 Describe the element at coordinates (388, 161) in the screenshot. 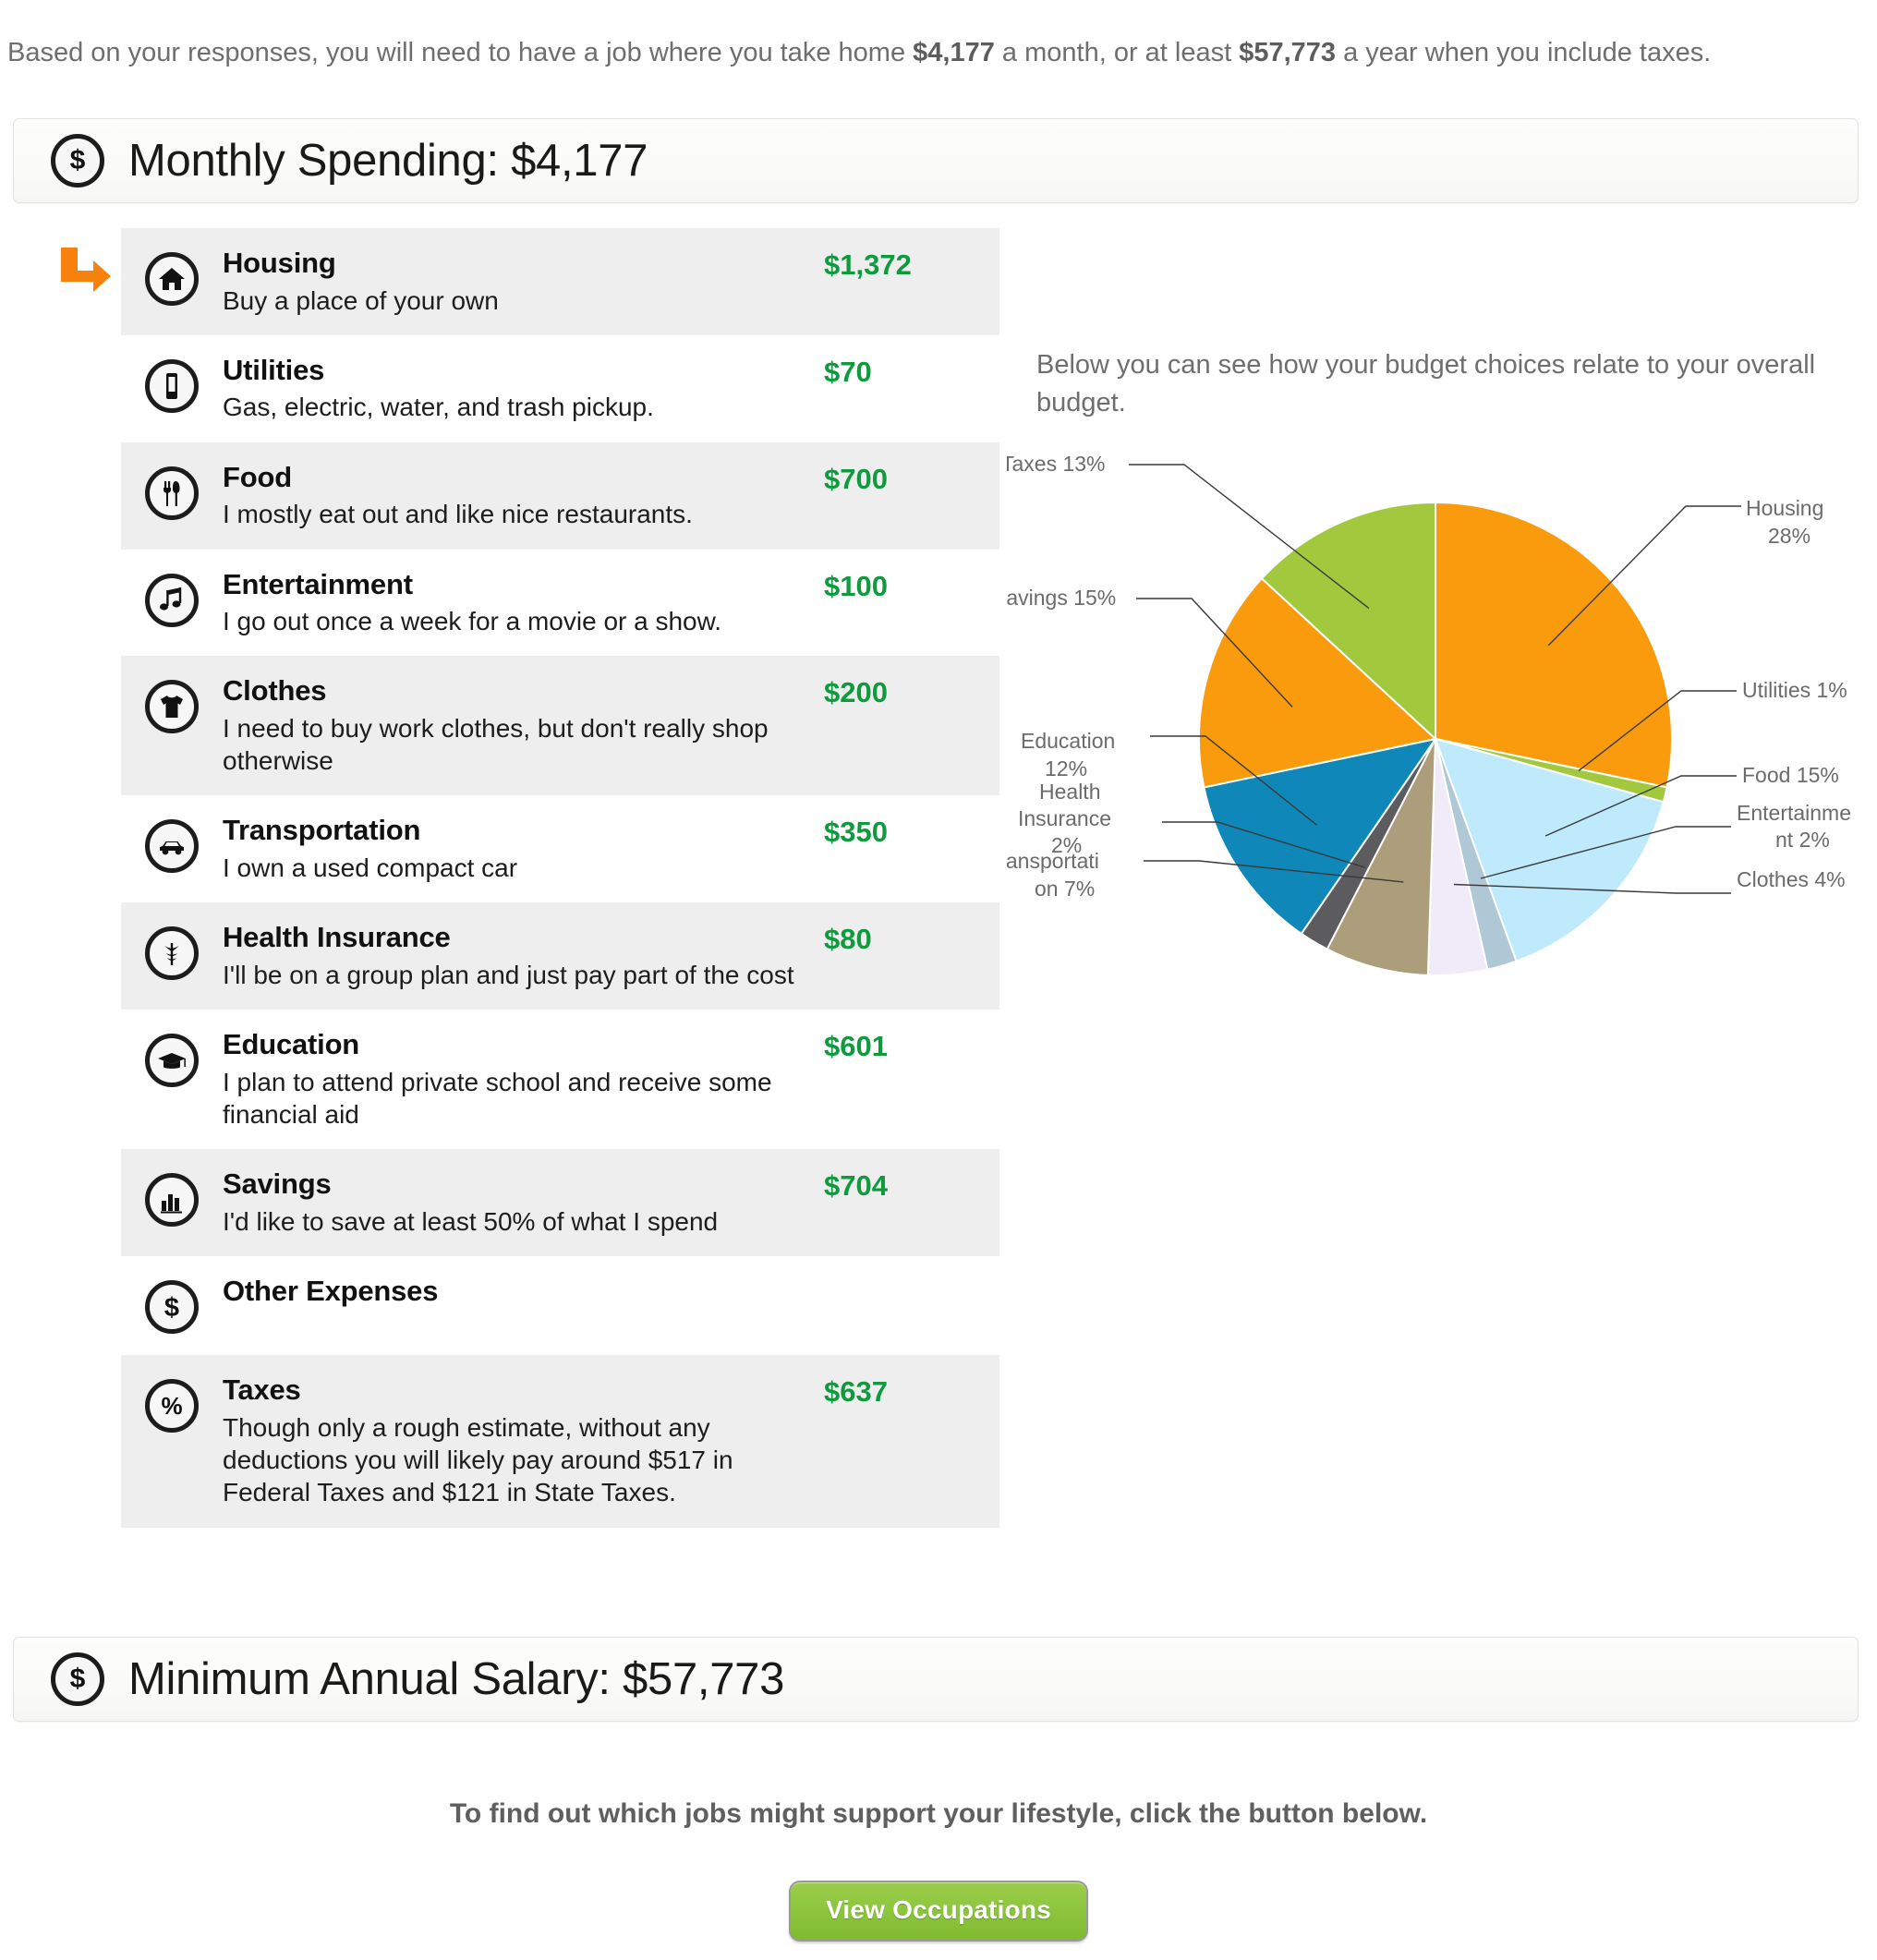

I see `monthly-spending-title: Monthly Spending: $4,177` at that location.